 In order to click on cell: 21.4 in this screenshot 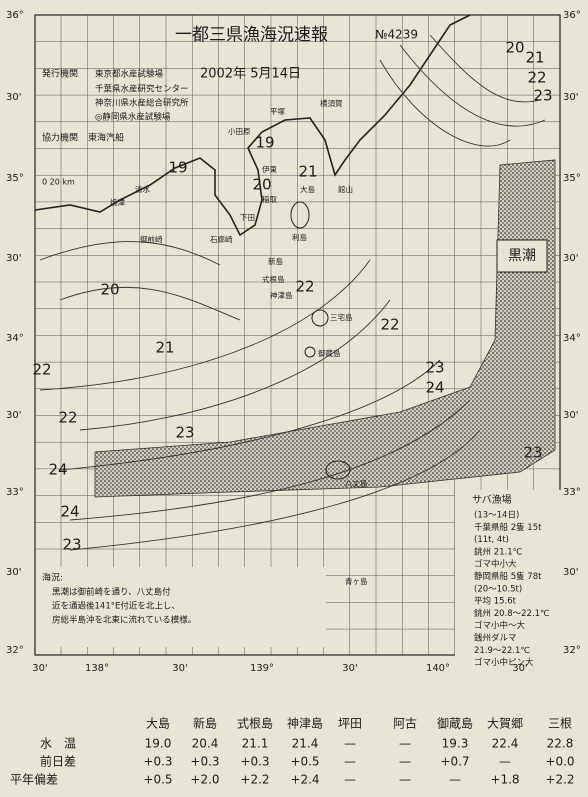, I will do `click(305, 744)`.